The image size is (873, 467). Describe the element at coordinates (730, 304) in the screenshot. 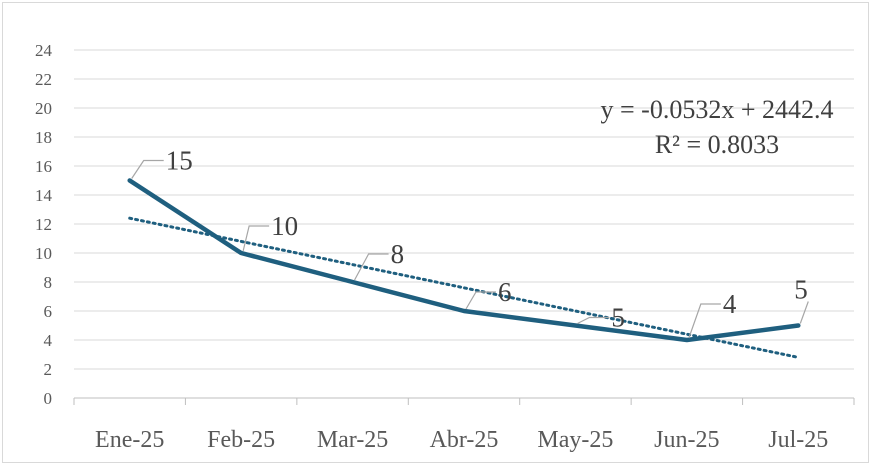

I see `data-label: 4` at that location.